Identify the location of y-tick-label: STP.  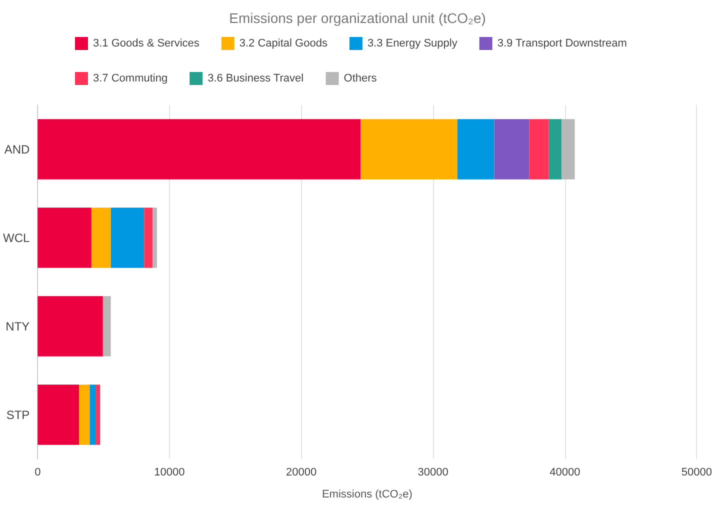
(18, 415).